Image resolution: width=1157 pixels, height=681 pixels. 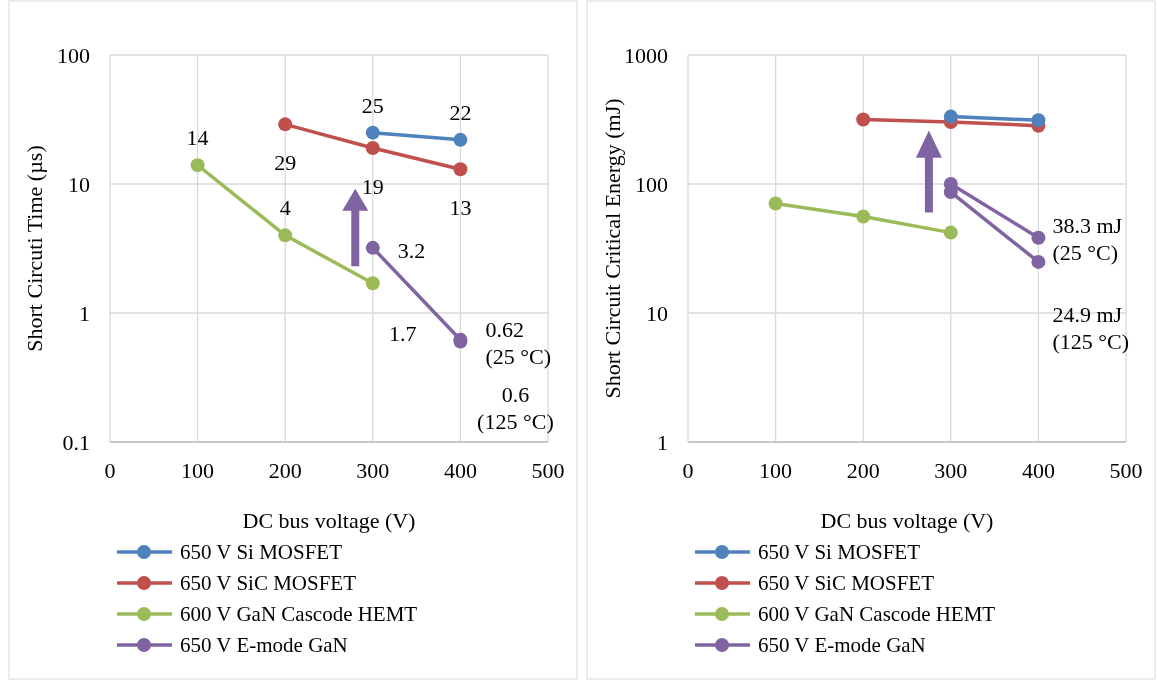 I want to click on y-axis-title: Short Circuti Time (µs), so click(x=34, y=248).